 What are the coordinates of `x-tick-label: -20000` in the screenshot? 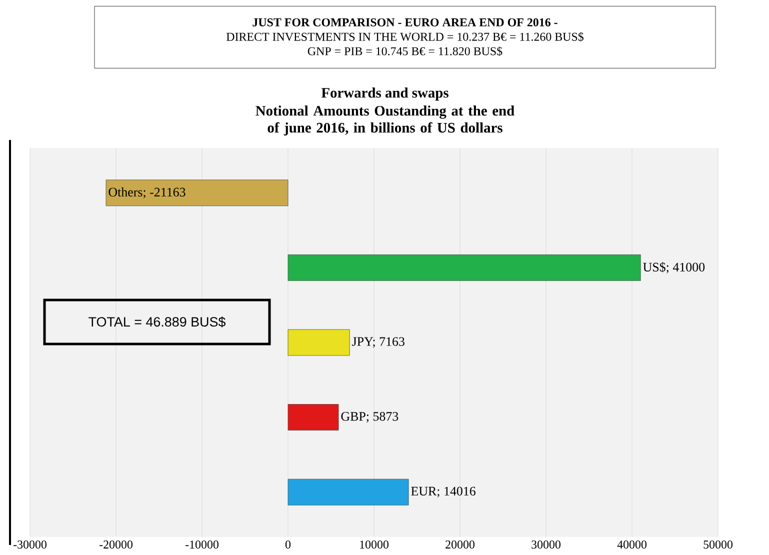 It's located at (116, 544).